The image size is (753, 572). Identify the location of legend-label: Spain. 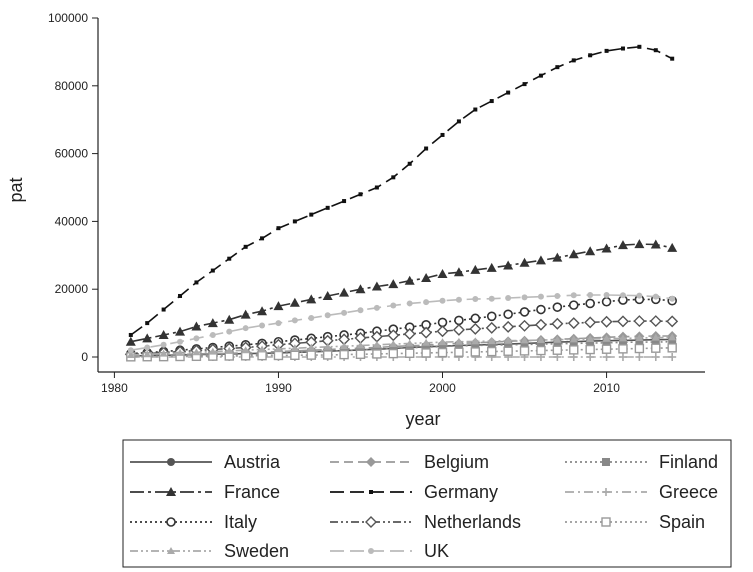
(682, 522).